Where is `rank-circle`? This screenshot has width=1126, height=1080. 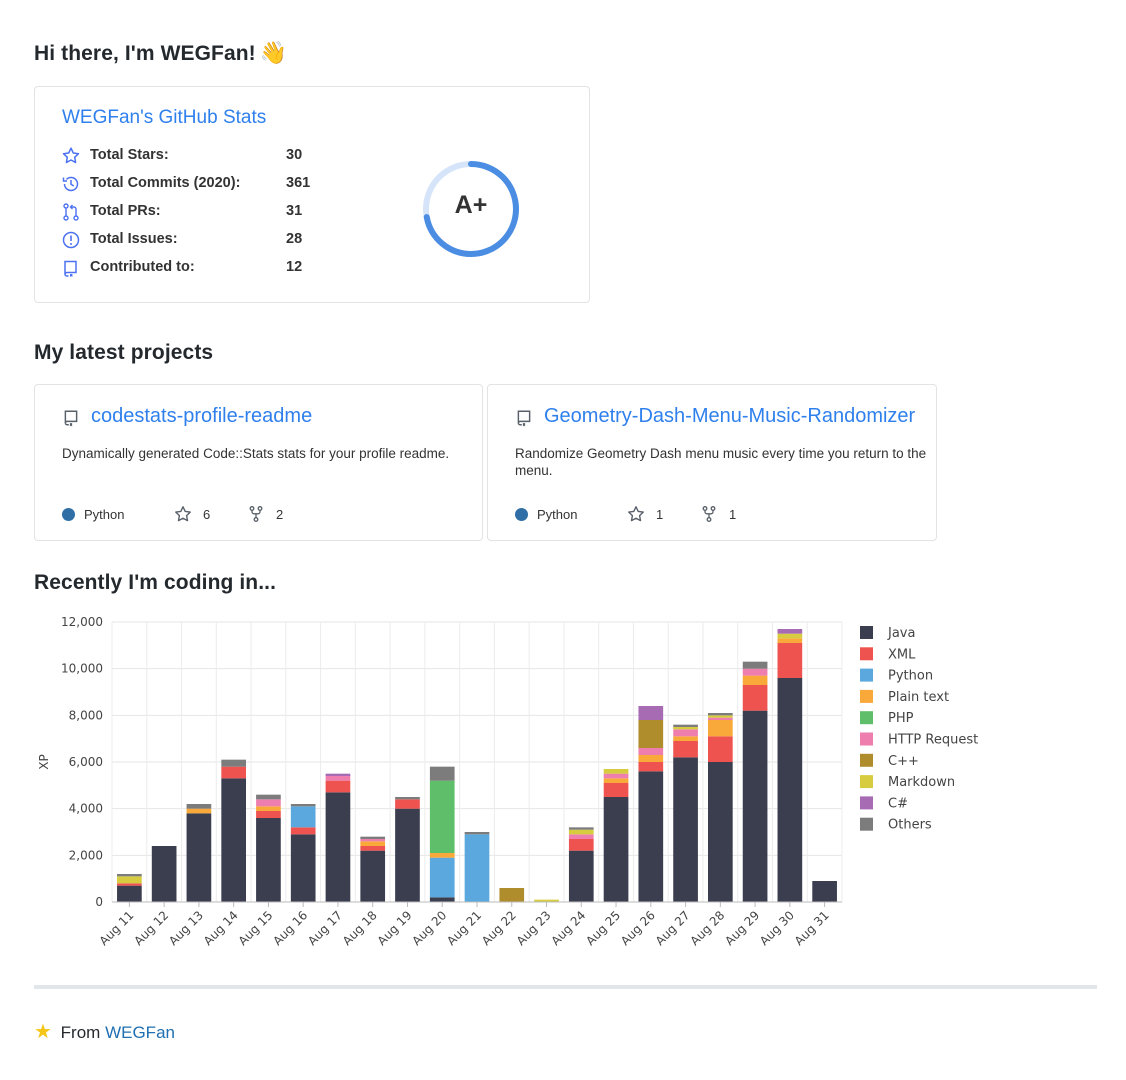
rank-circle is located at coordinates (471, 209).